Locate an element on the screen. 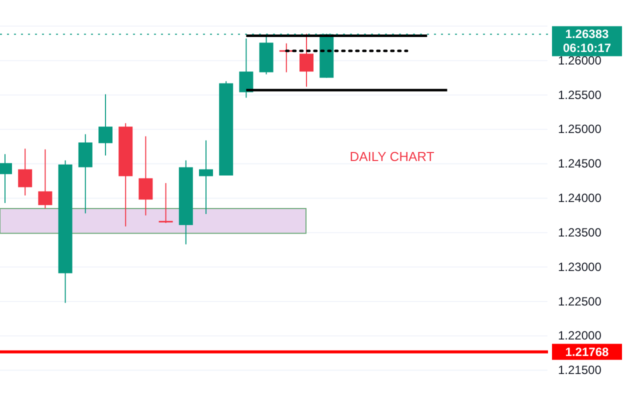  text: 06:10:17 is located at coordinates (587, 48).